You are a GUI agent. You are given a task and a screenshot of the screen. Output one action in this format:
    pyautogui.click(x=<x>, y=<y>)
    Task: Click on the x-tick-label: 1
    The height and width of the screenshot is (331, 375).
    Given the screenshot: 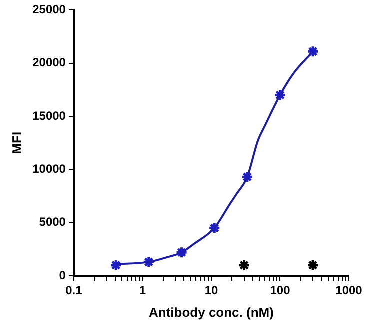 What is the action you would take?
    pyautogui.click(x=142, y=291)
    